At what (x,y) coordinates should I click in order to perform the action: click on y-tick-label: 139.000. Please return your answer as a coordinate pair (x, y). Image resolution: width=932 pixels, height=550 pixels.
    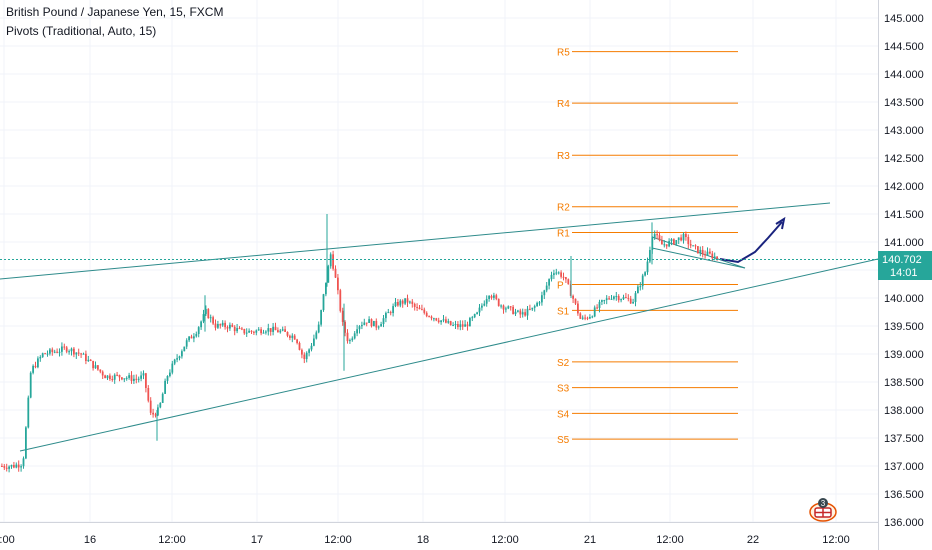
    Looking at the image, I should click on (904, 355).